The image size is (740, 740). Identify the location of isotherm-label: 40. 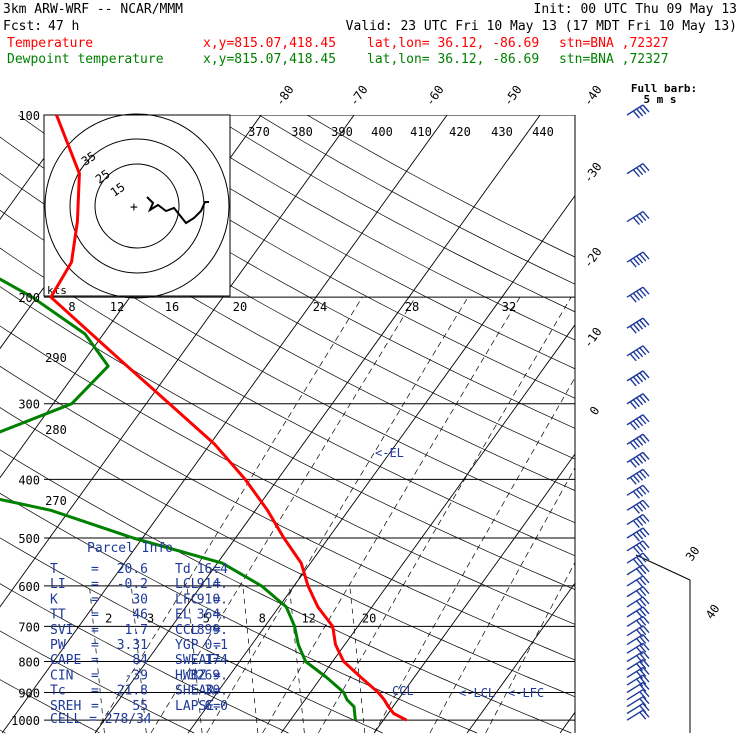
(713, 612).